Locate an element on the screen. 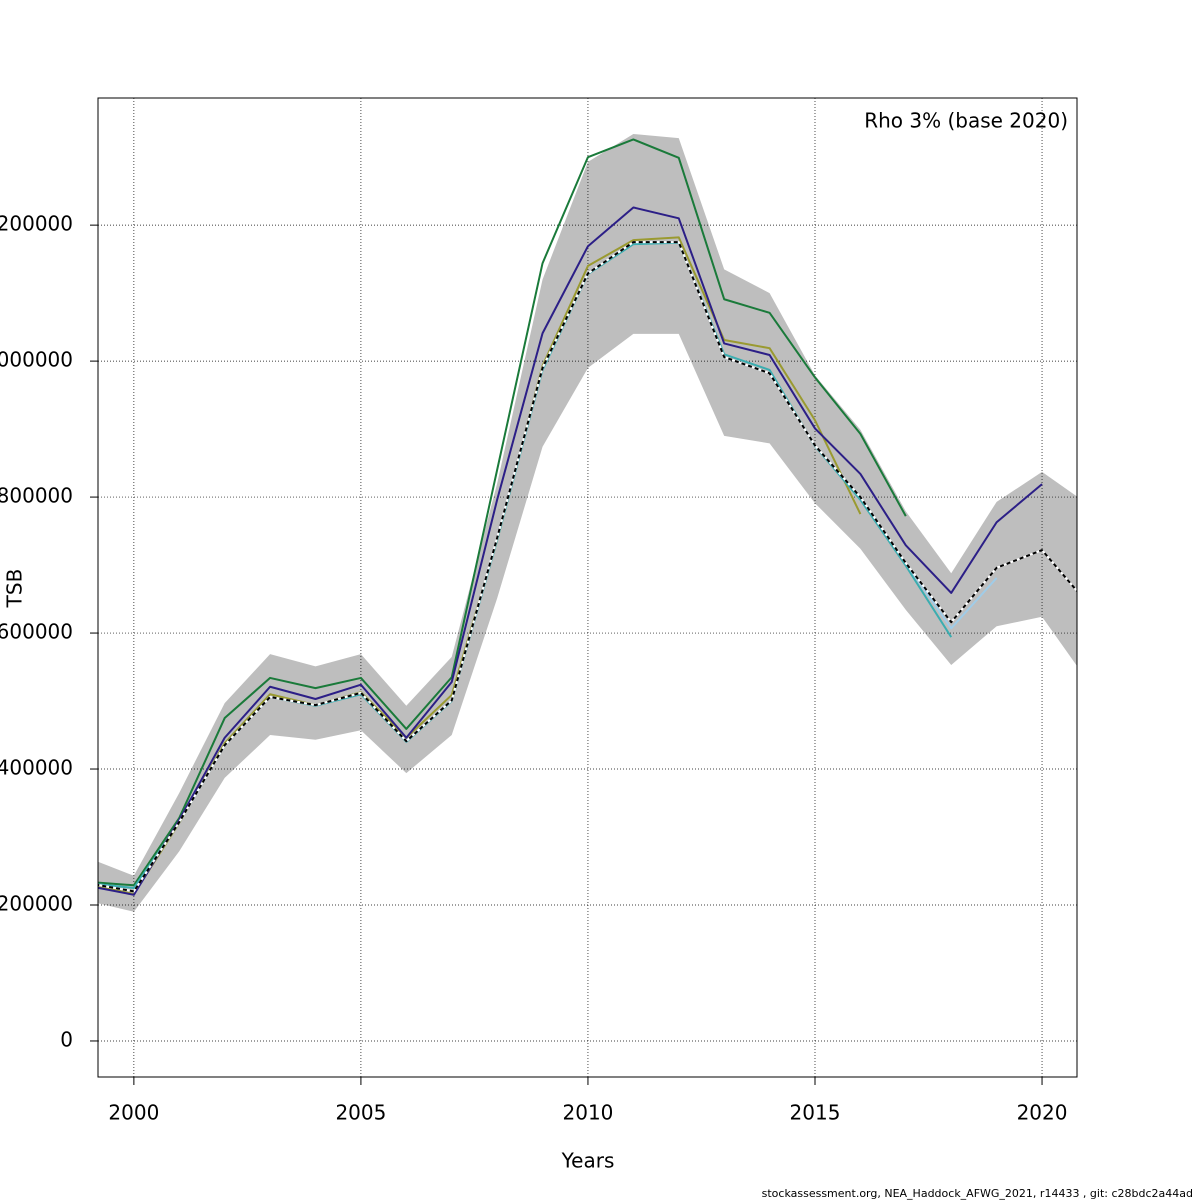 Image resolution: width=1200 pixels, height=1200 pixels. x-tick-label: 2000 is located at coordinates (133, 1113).